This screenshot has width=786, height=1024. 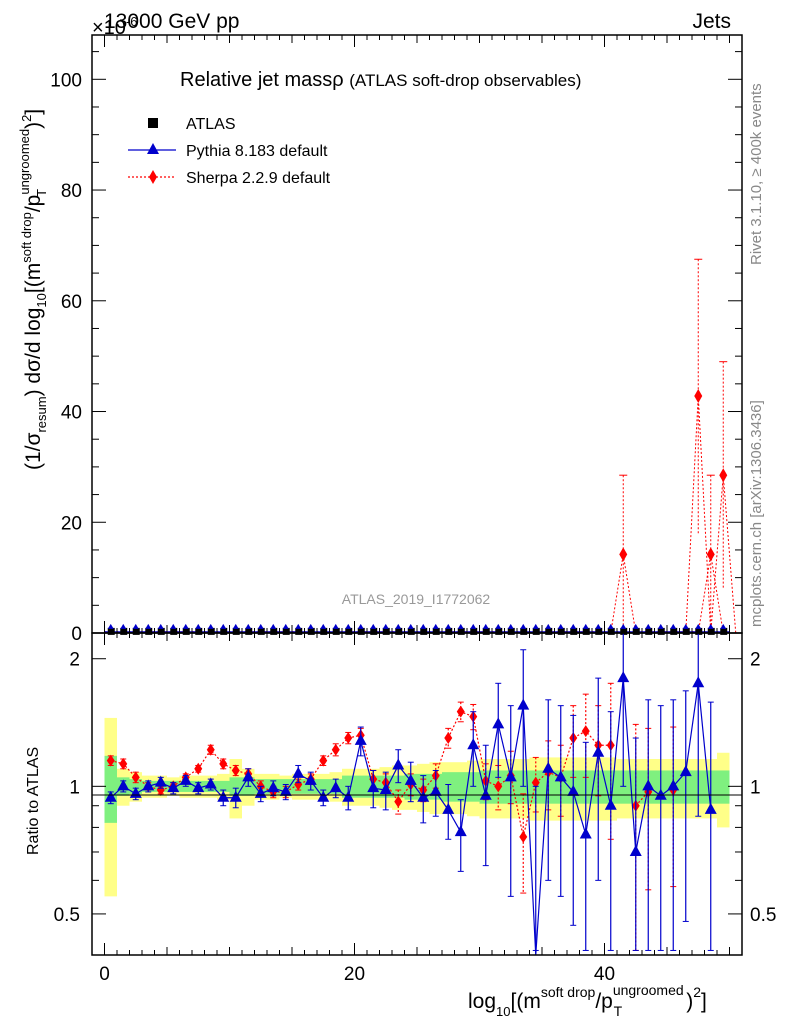 I want to click on y-tick-label: 100, so click(x=66, y=80).